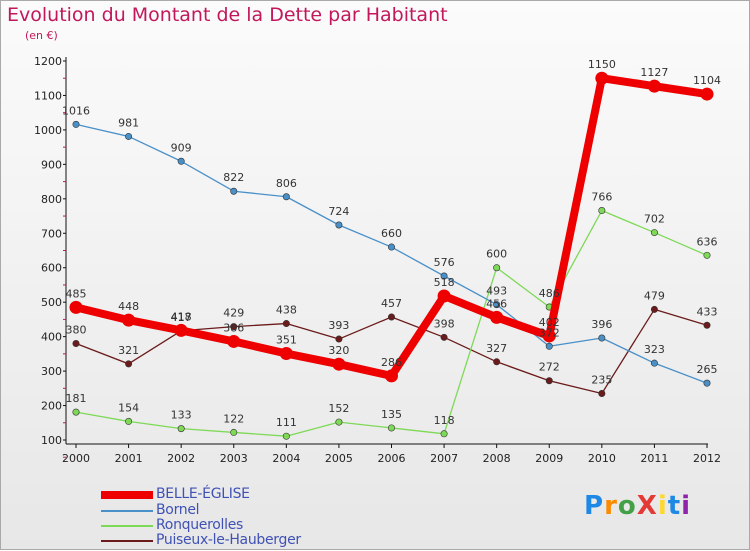 The image size is (750, 551). What do you see at coordinates (707, 311) in the screenshot?
I see `data-label-puiseux-le-hauberger: 433` at bounding box center [707, 311].